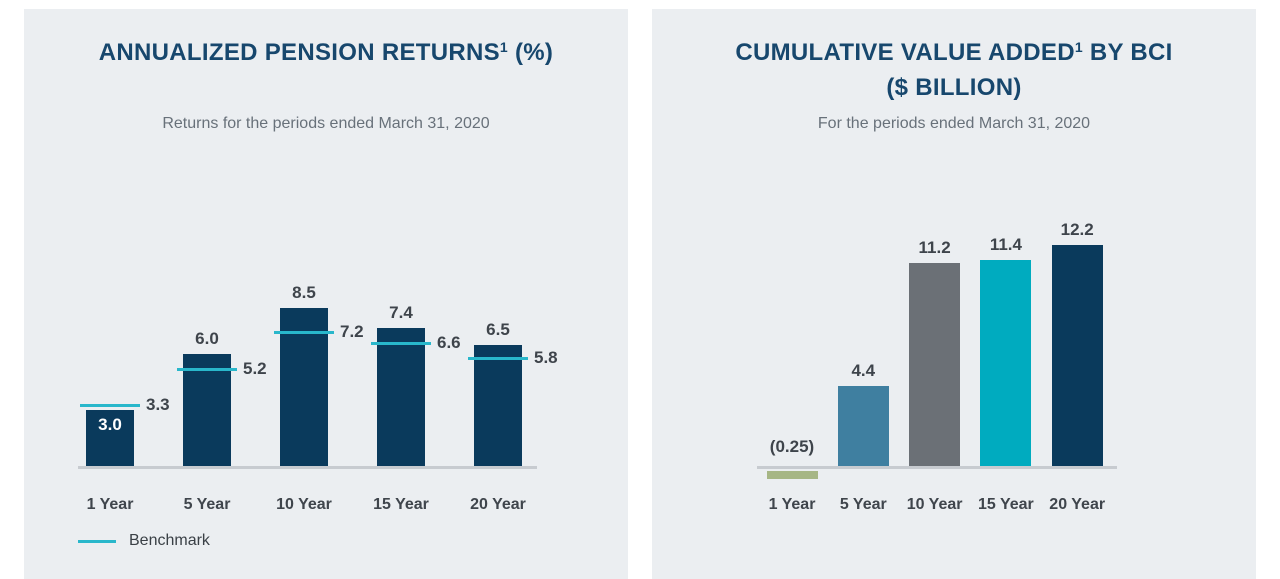 This screenshot has width=1280, height=579. I want to click on title-tail: BY BCI, so click(1127, 52).